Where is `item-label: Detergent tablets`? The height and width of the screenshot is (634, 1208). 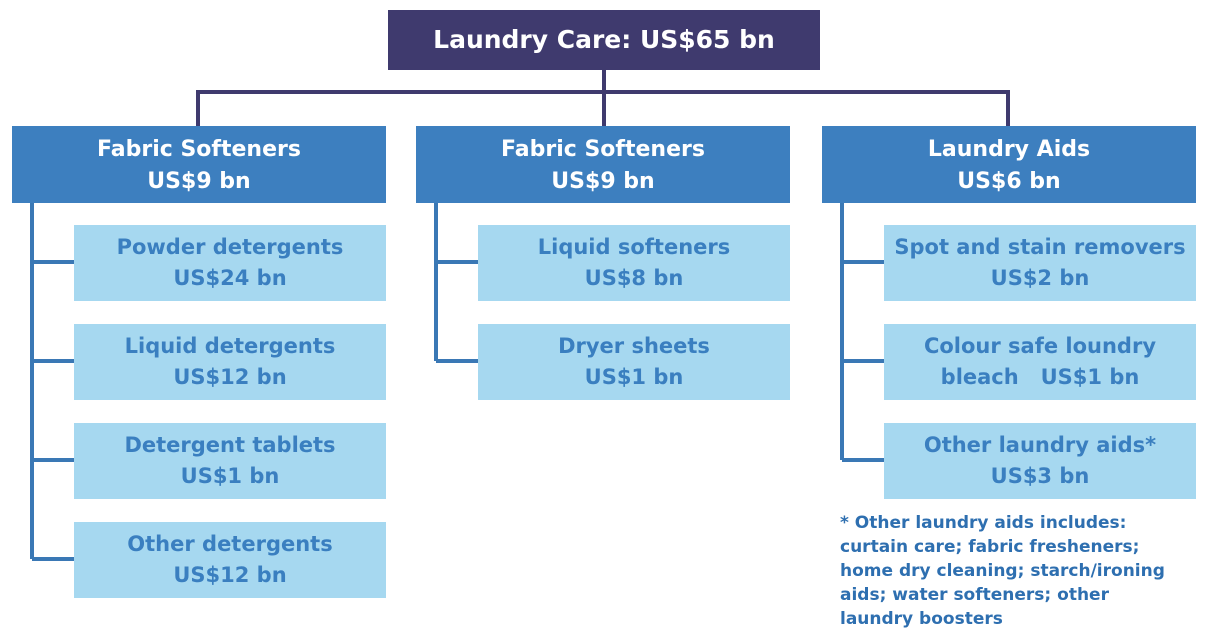
item-label: Detergent tablets is located at coordinates (229, 445).